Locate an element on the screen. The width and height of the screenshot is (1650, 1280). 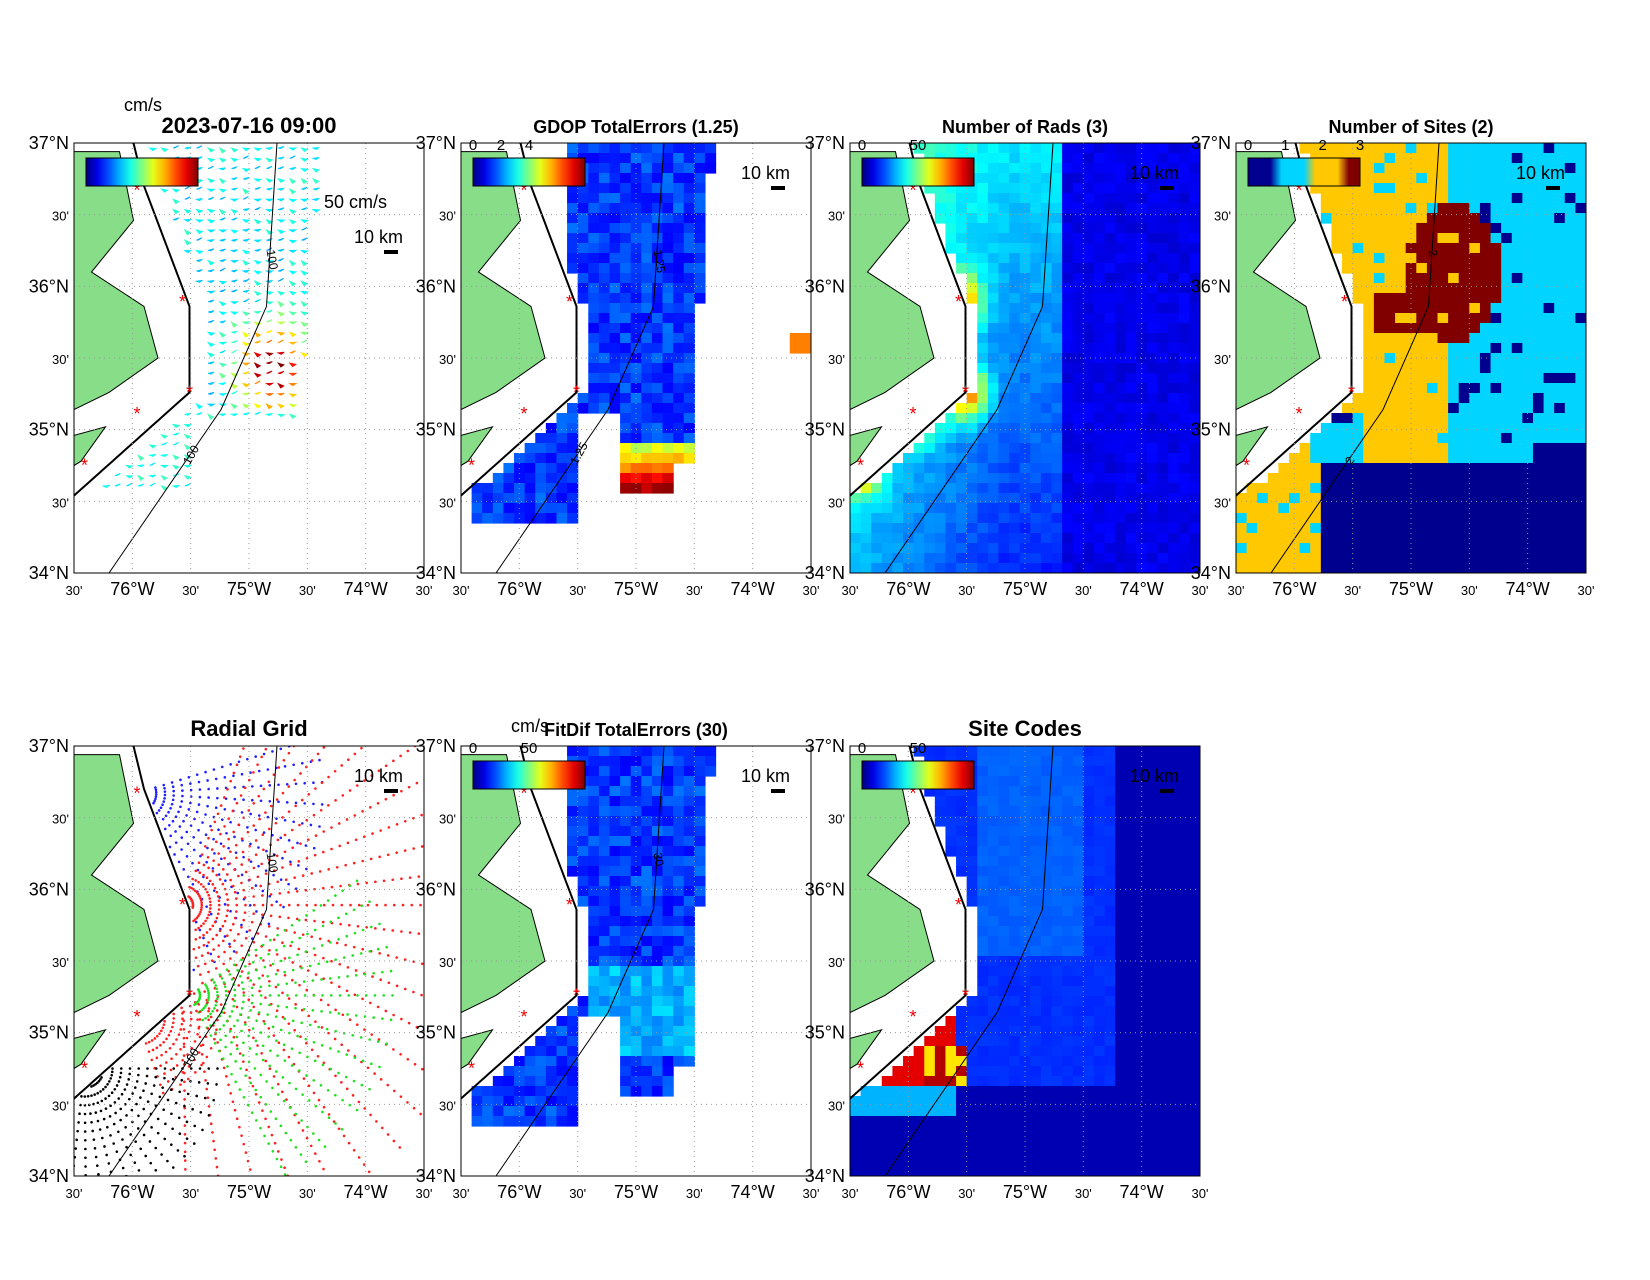
y-tick-label: 37°N is located at coordinates (49, 143).